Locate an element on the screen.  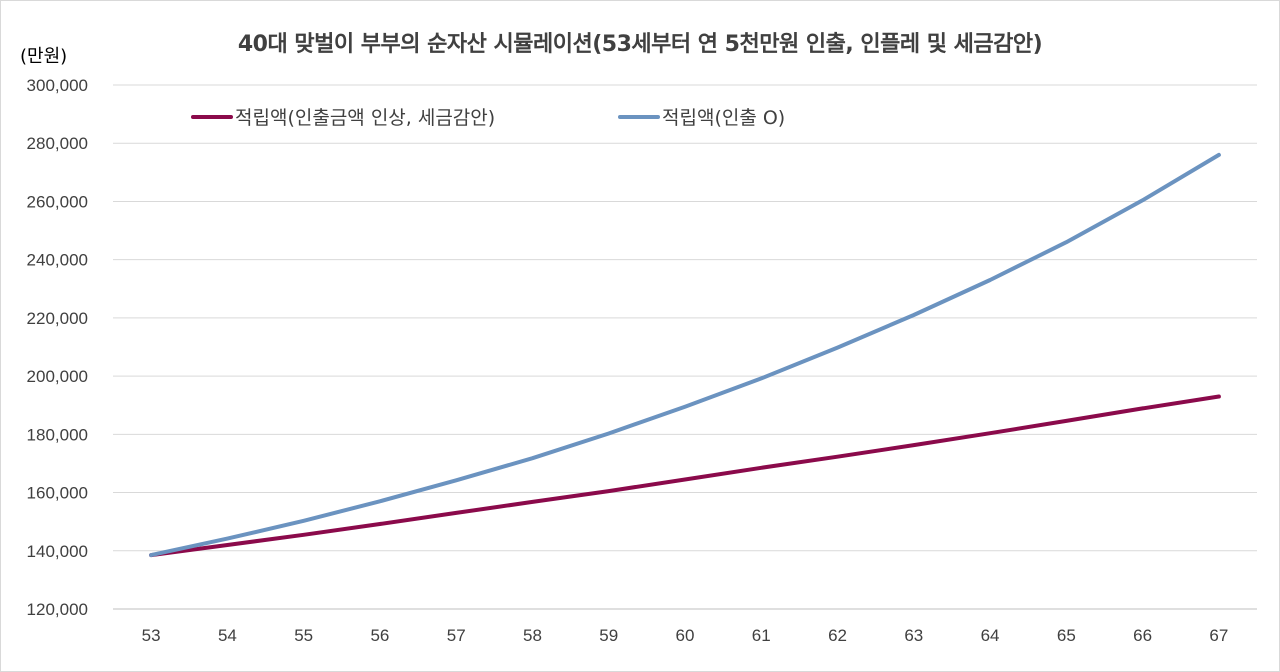
x-tick-label: 54 is located at coordinates (227, 635).